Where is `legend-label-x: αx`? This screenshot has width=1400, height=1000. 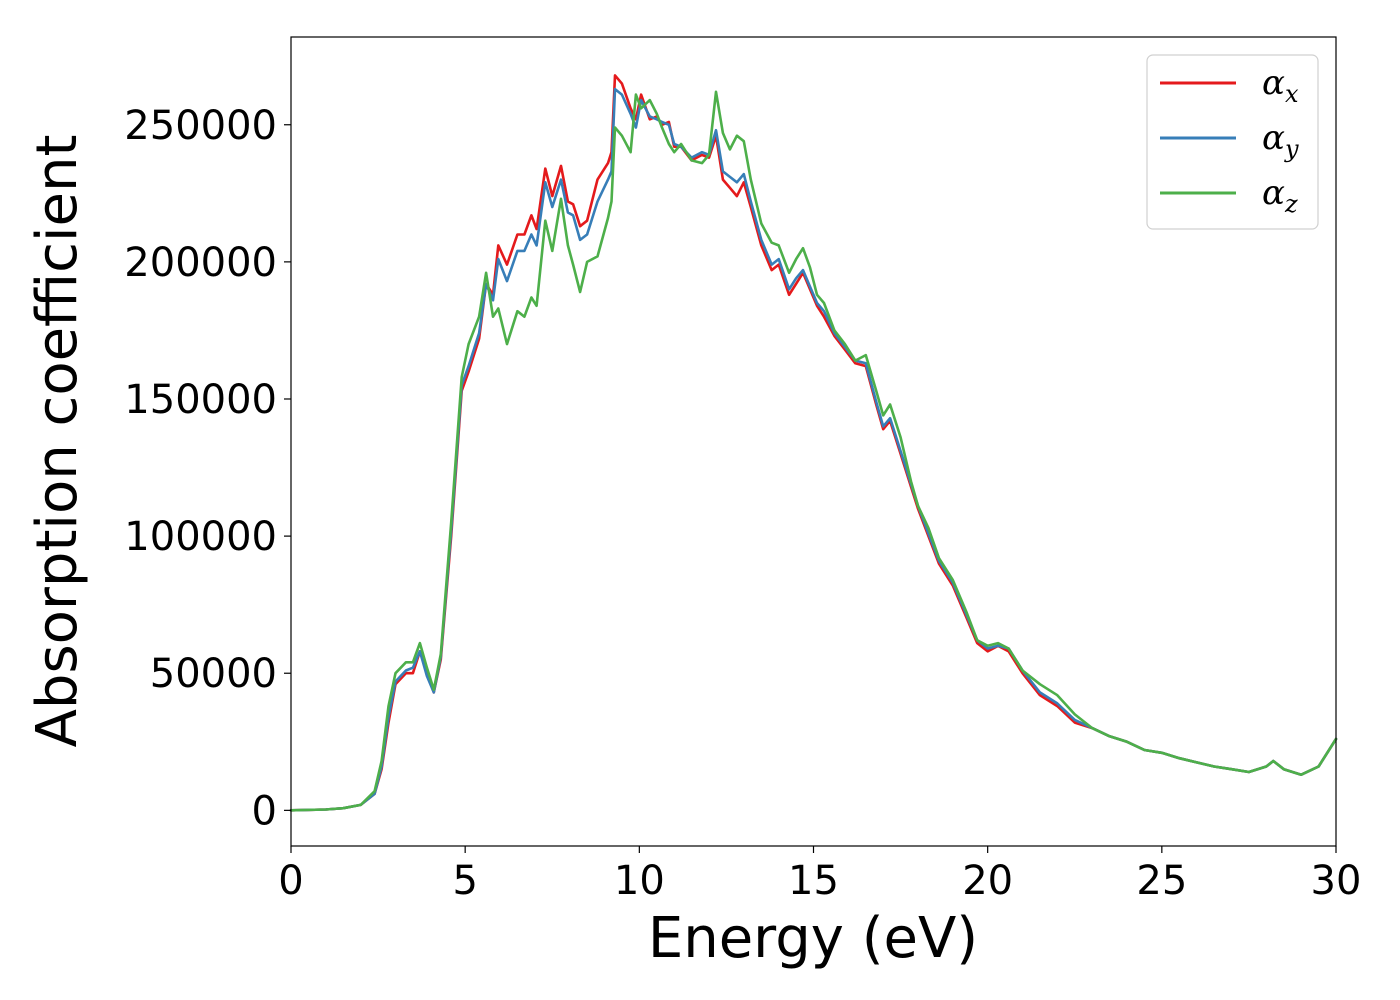
legend-label-x: αx is located at coordinates (1280, 85).